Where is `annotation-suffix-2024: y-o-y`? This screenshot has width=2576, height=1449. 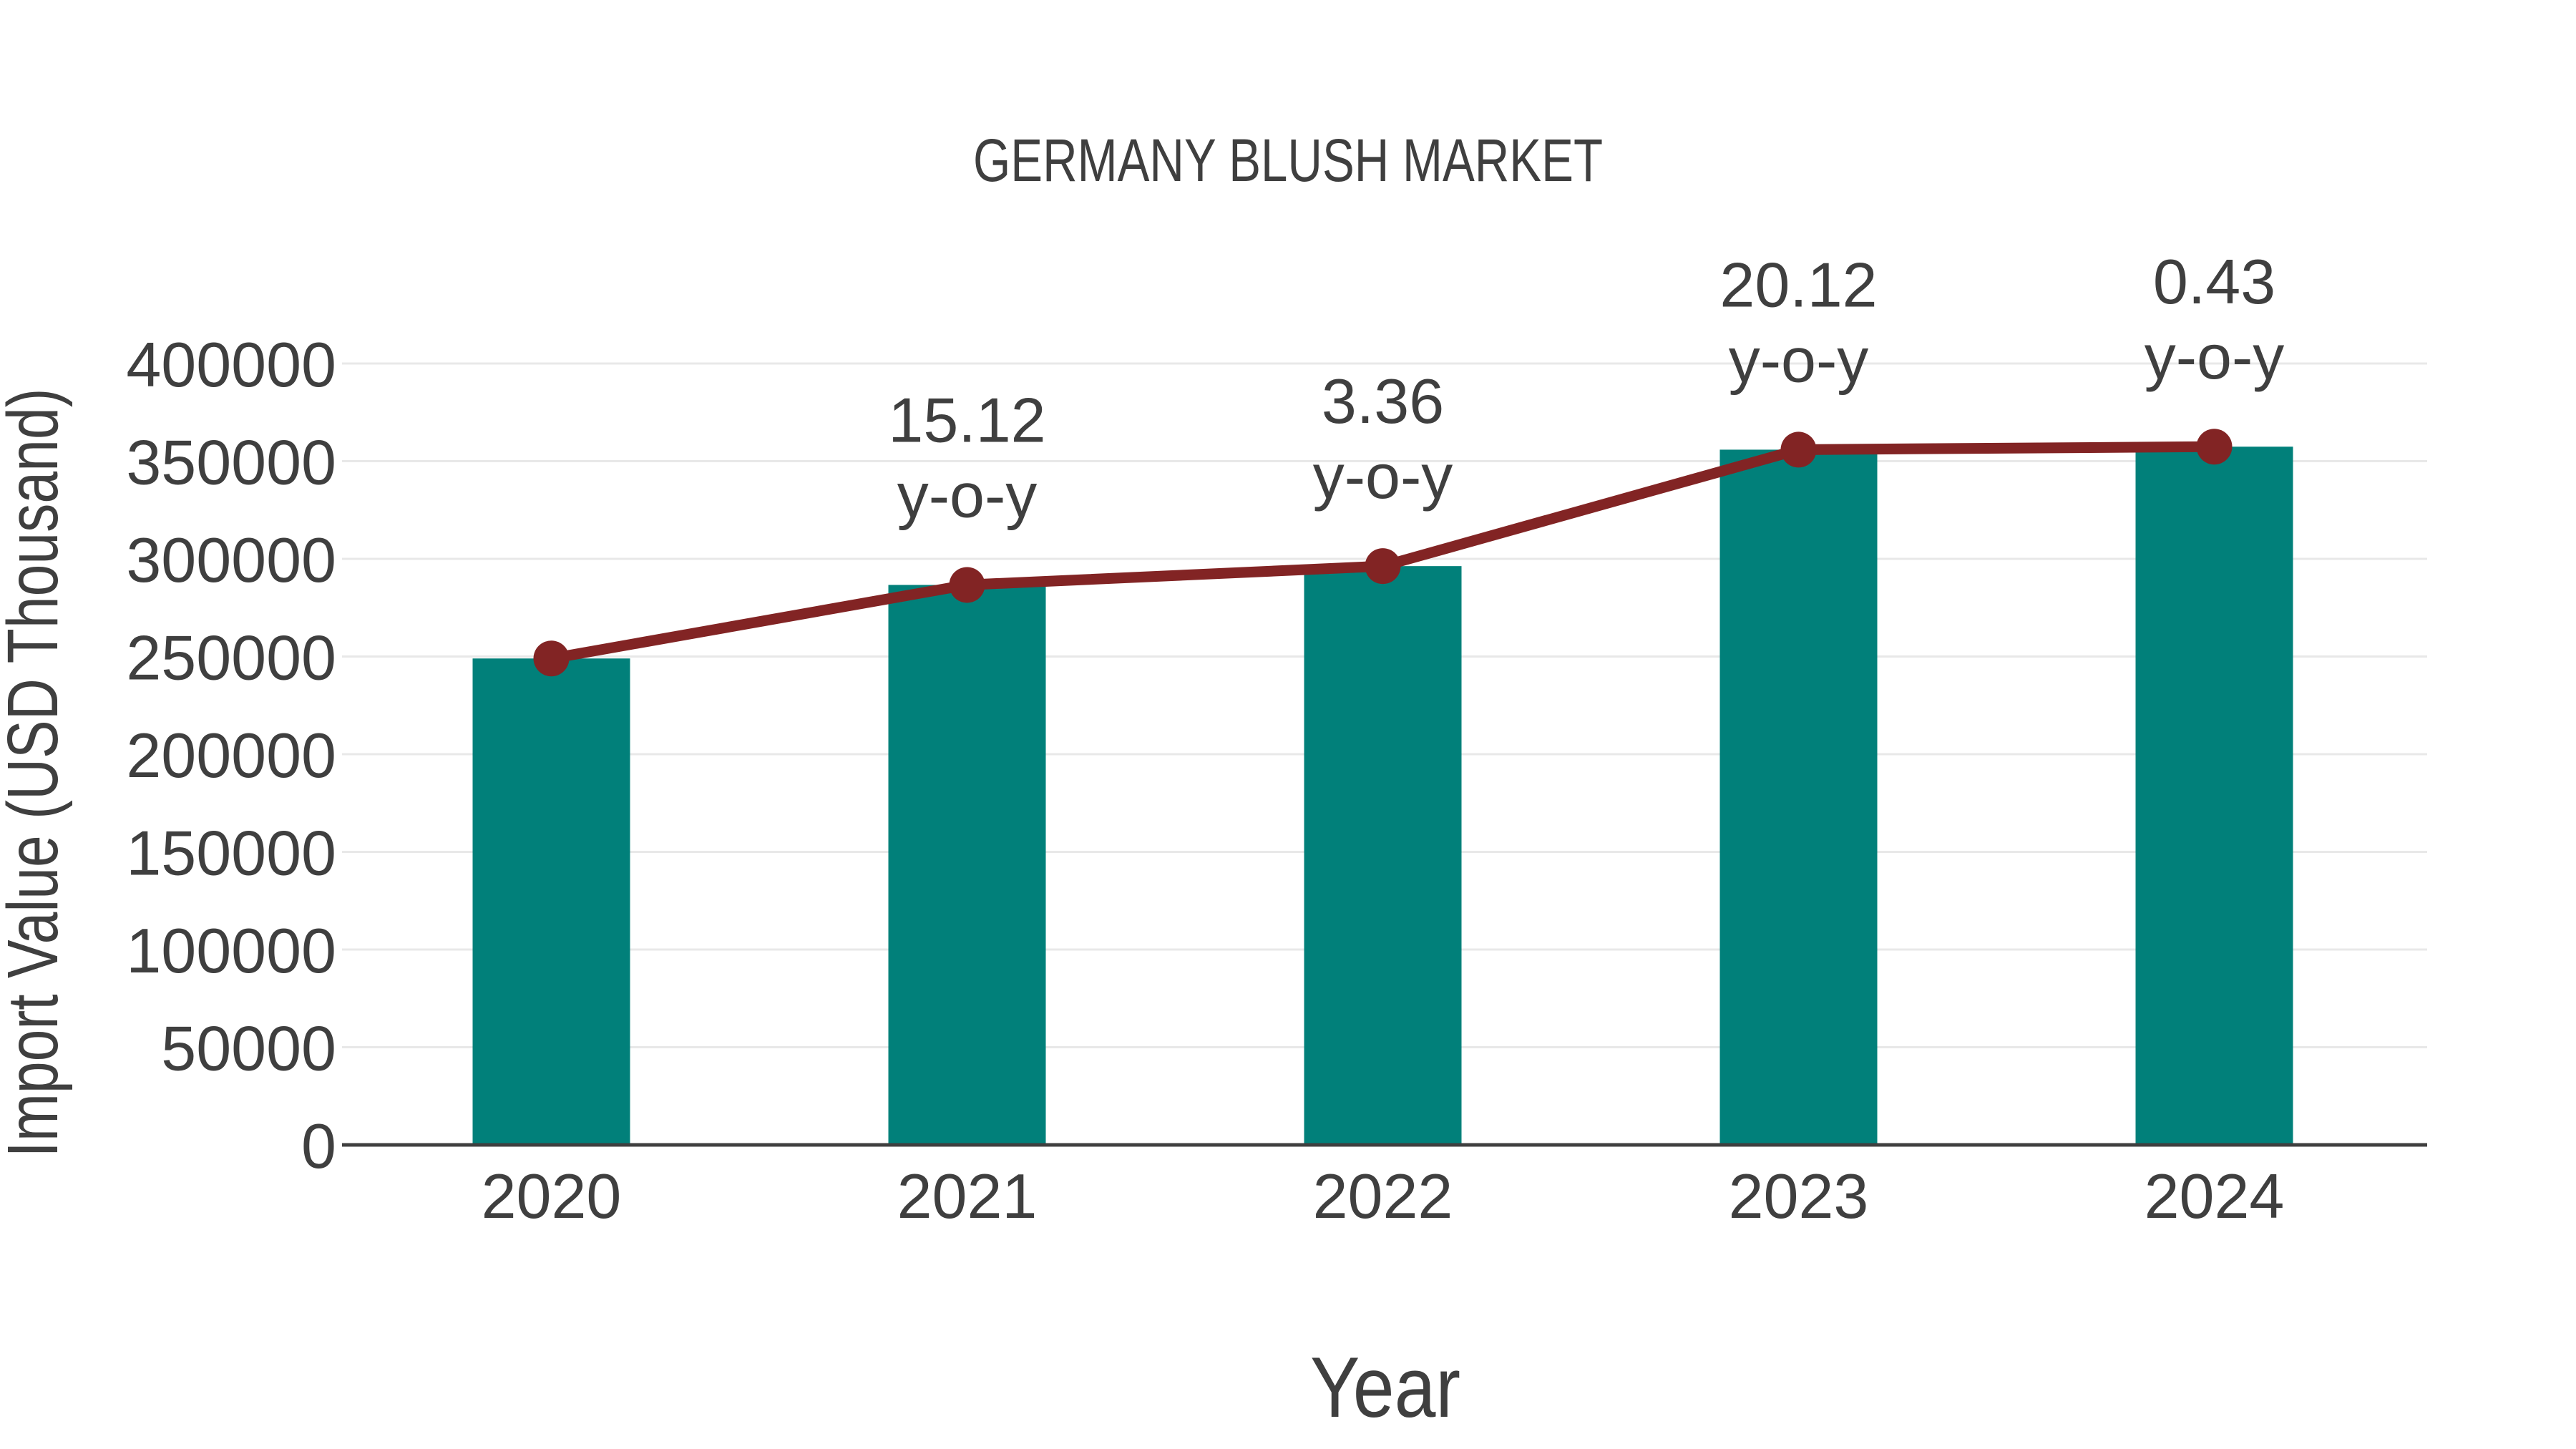 annotation-suffix-2024: y-o-y is located at coordinates (2215, 356).